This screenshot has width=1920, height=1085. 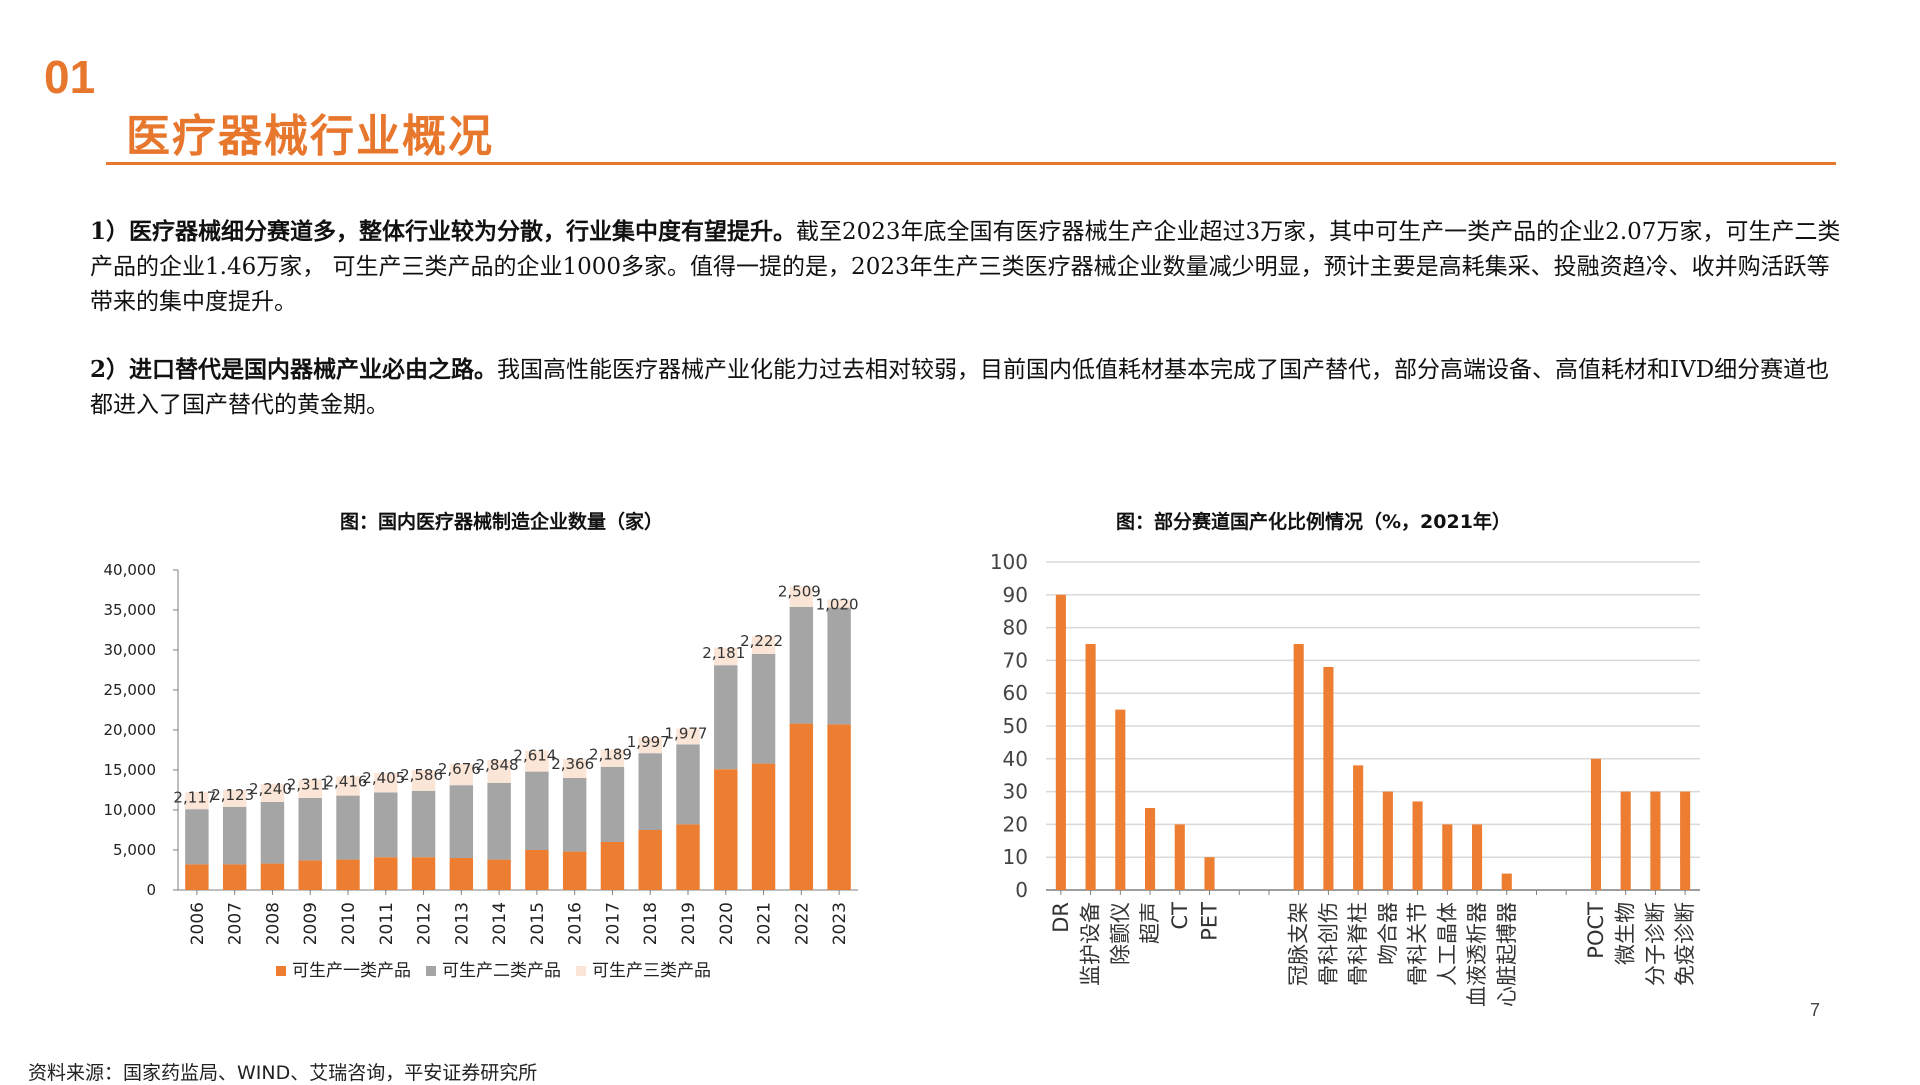 What do you see at coordinates (1015, 792) in the screenshot?
I see `y-tick-label: 30` at bounding box center [1015, 792].